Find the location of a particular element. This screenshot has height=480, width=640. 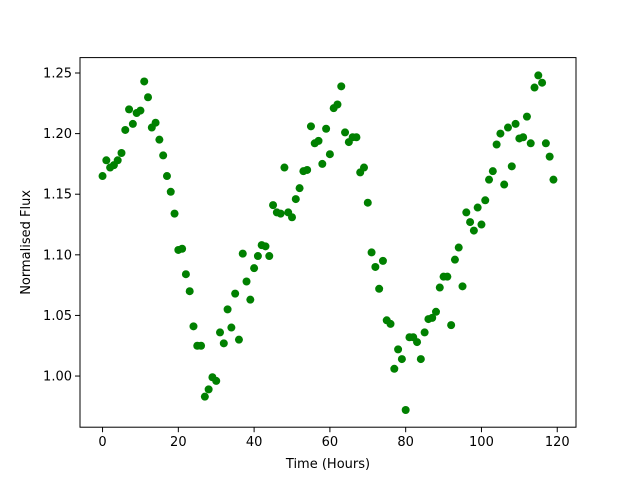

x-axis-label: Time (Hours) is located at coordinates (327, 464).